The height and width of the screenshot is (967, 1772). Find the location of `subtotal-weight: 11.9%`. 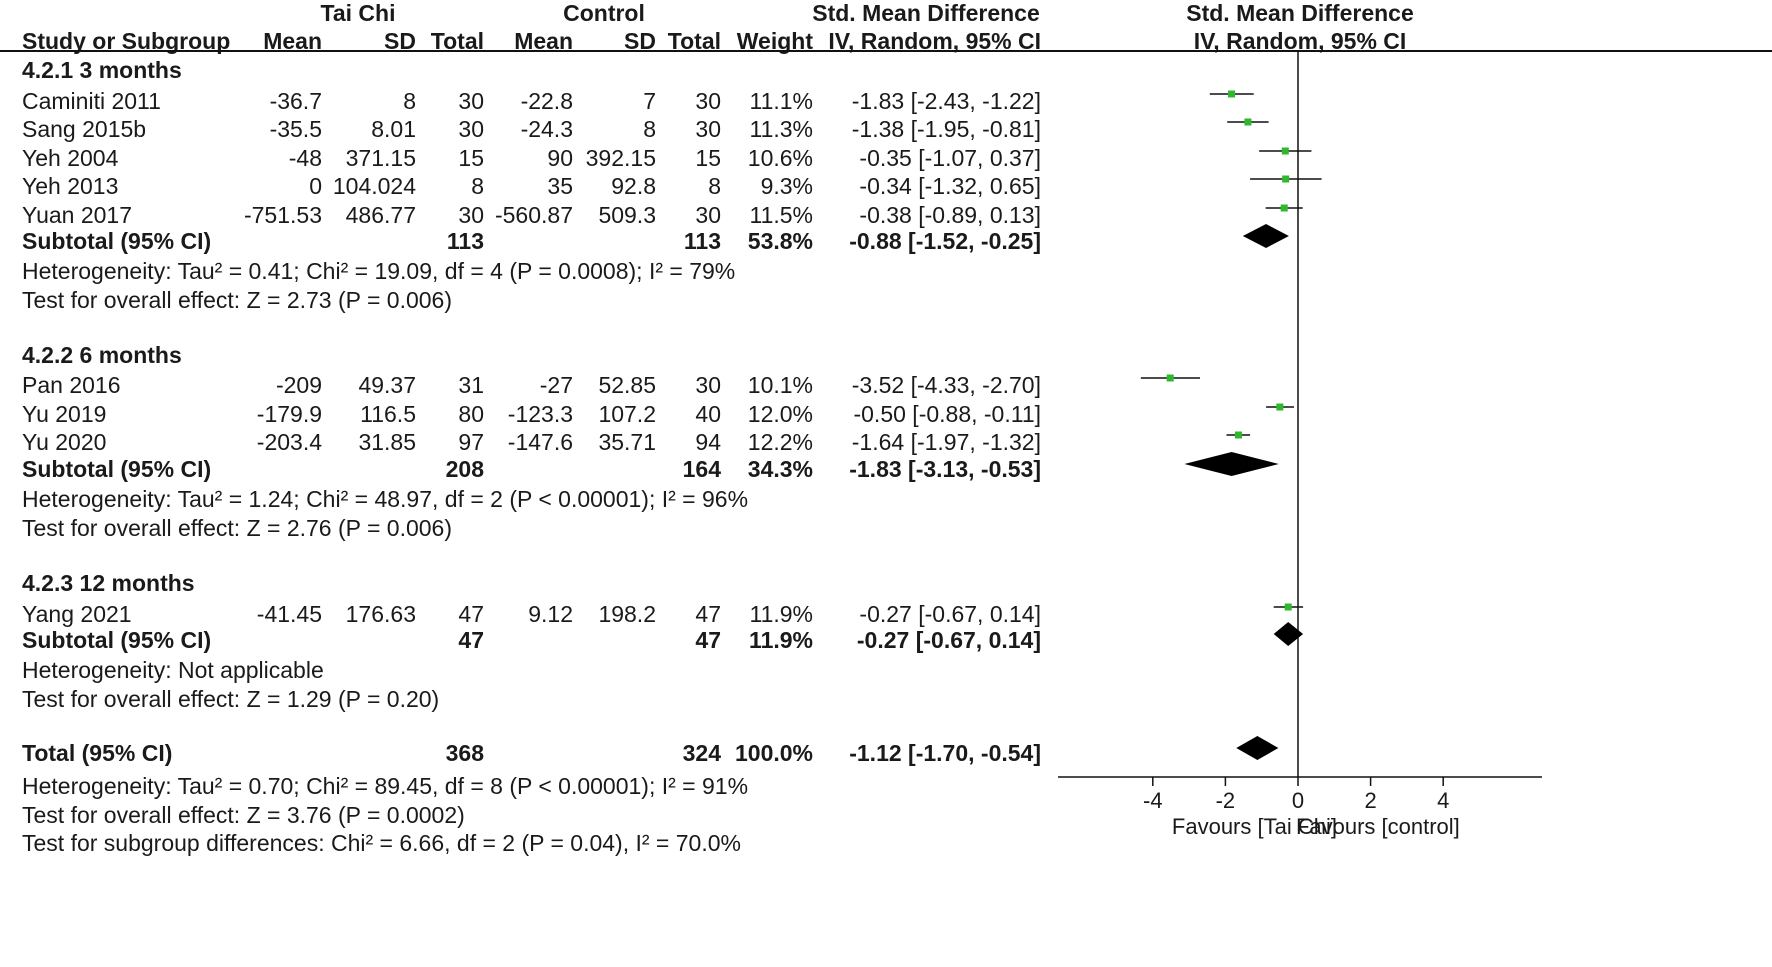

subtotal-weight: 11.9% is located at coordinates (781, 640).